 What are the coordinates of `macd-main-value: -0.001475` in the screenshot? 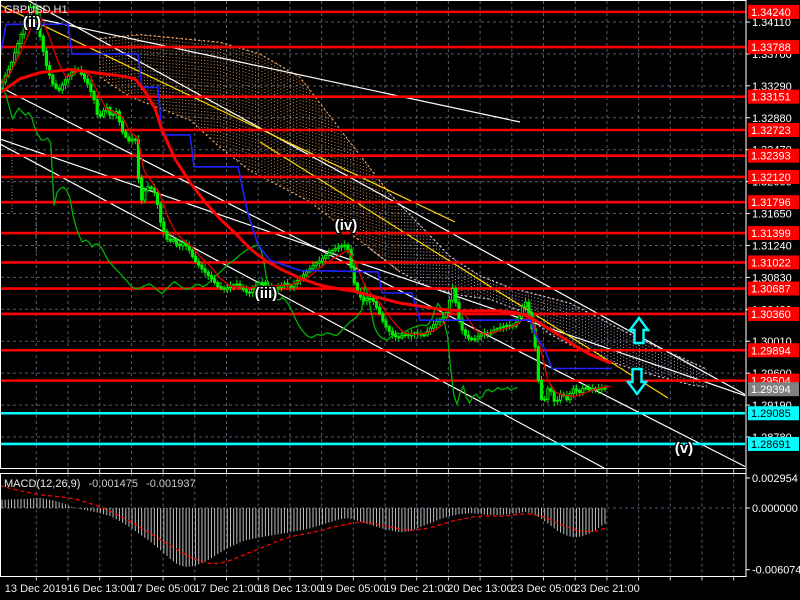 It's located at (113, 484).